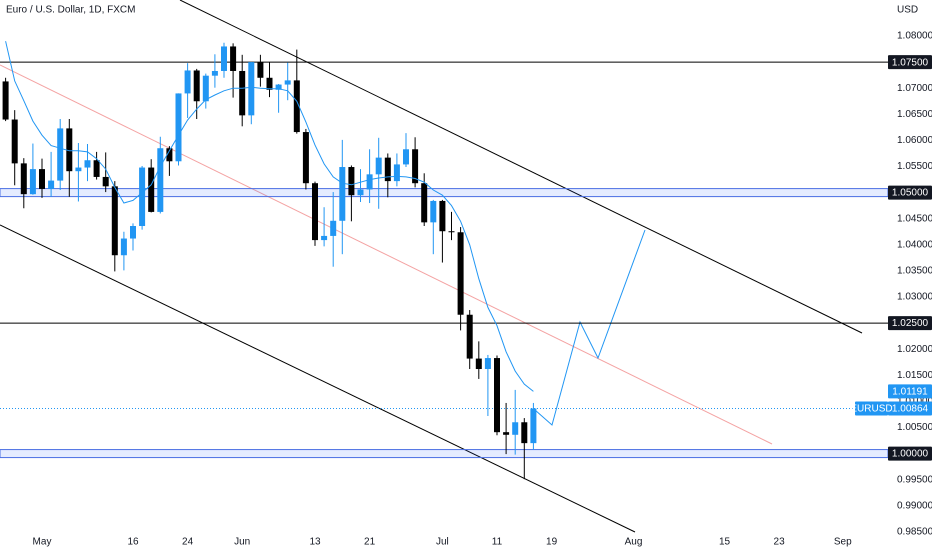 This screenshot has height=550, width=932. Describe the element at coordinates (914, 532) in the screenshot. I see `y-tick-label: 0.98500` at that location.